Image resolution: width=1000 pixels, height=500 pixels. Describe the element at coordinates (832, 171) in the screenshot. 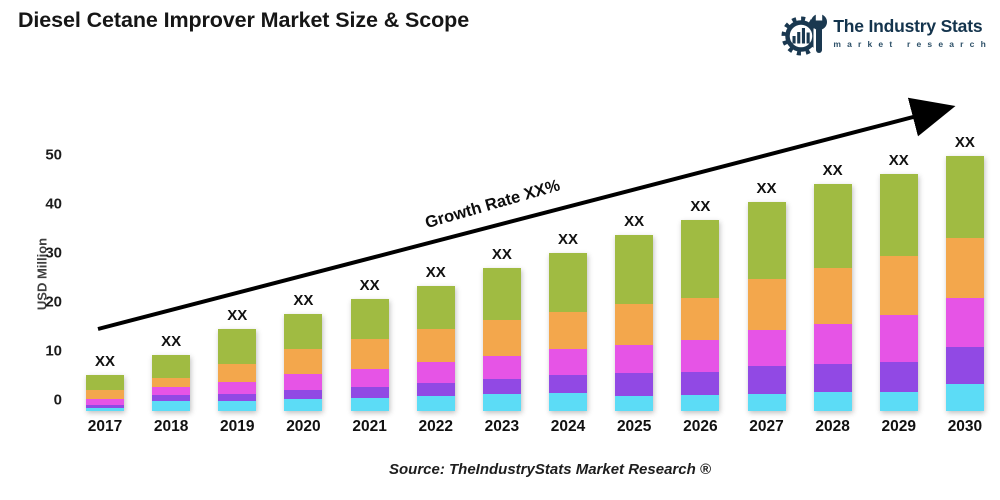

I see `bar-value-label-2028: XX` at that location.